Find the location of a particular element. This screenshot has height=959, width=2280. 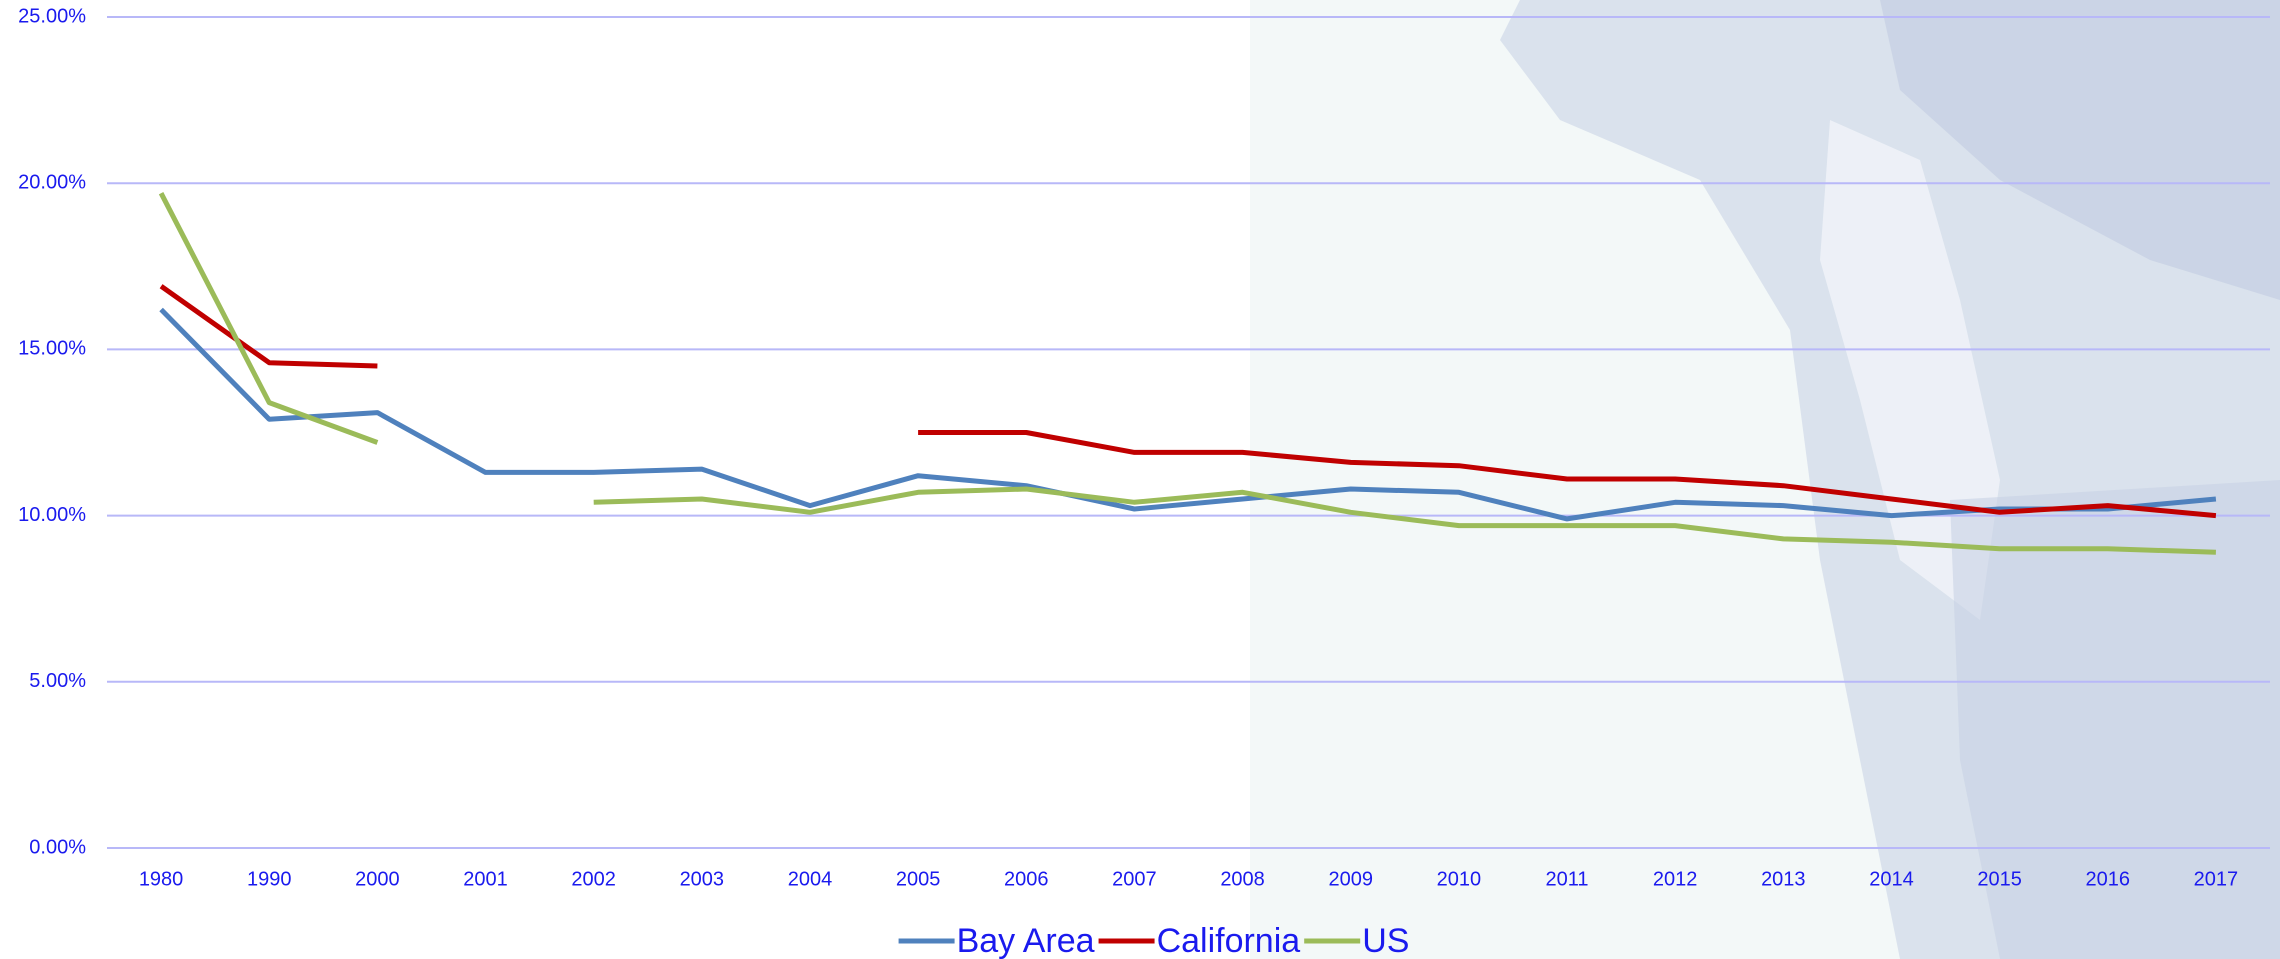

x-tick-label: 2013 is located at coordinates (1783, 879).